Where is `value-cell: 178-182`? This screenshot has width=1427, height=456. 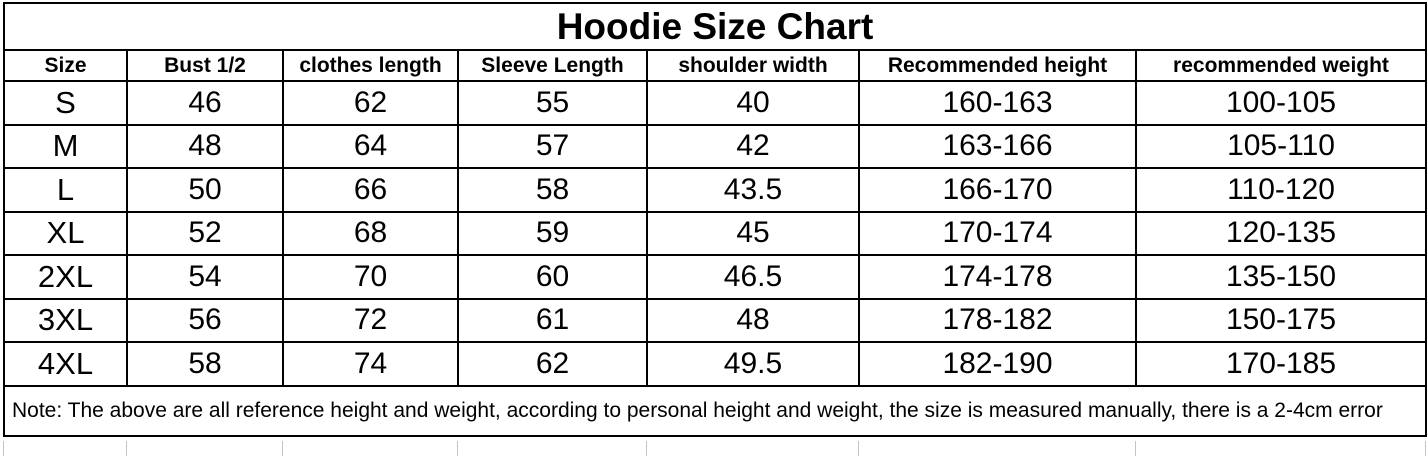 value-cell: 178-182 is located at coordinates (997, 320).